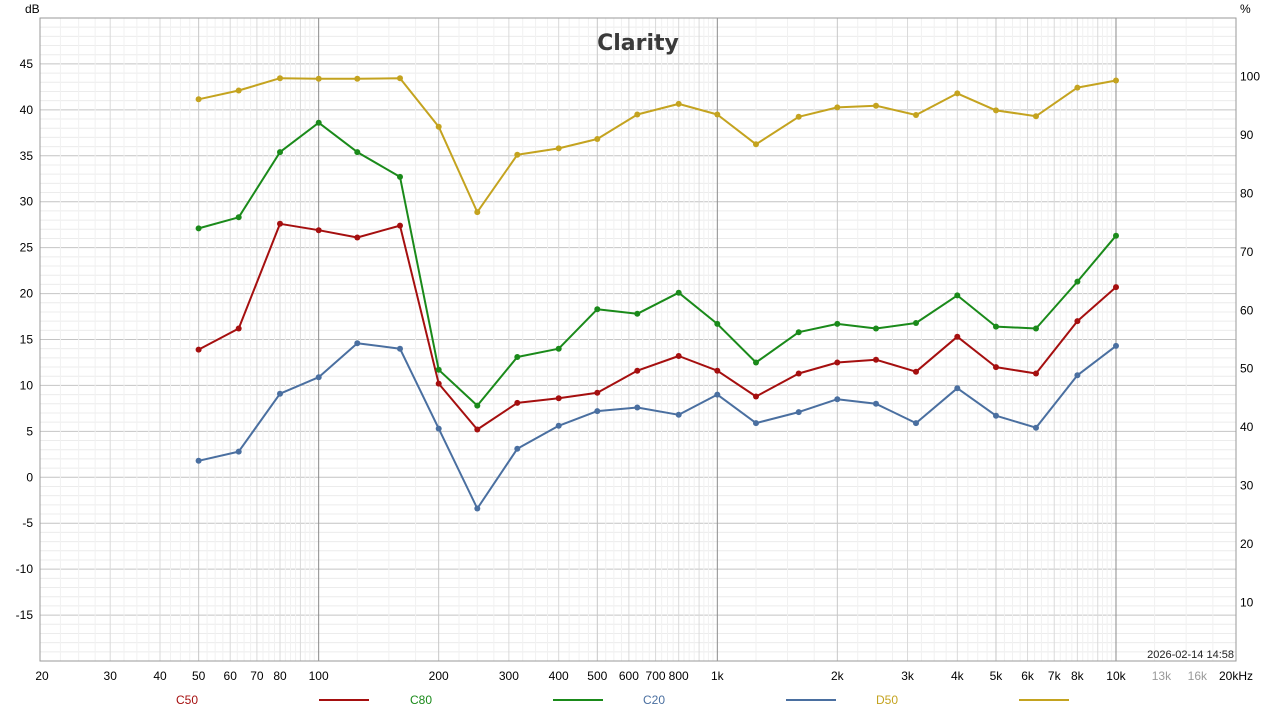 The width and height of the screenshot is (1280, 716). What do you see at coordinates (257, 676) in the screenshot?
I see `x-tick-label: 70` at bounding box center [257, 676].